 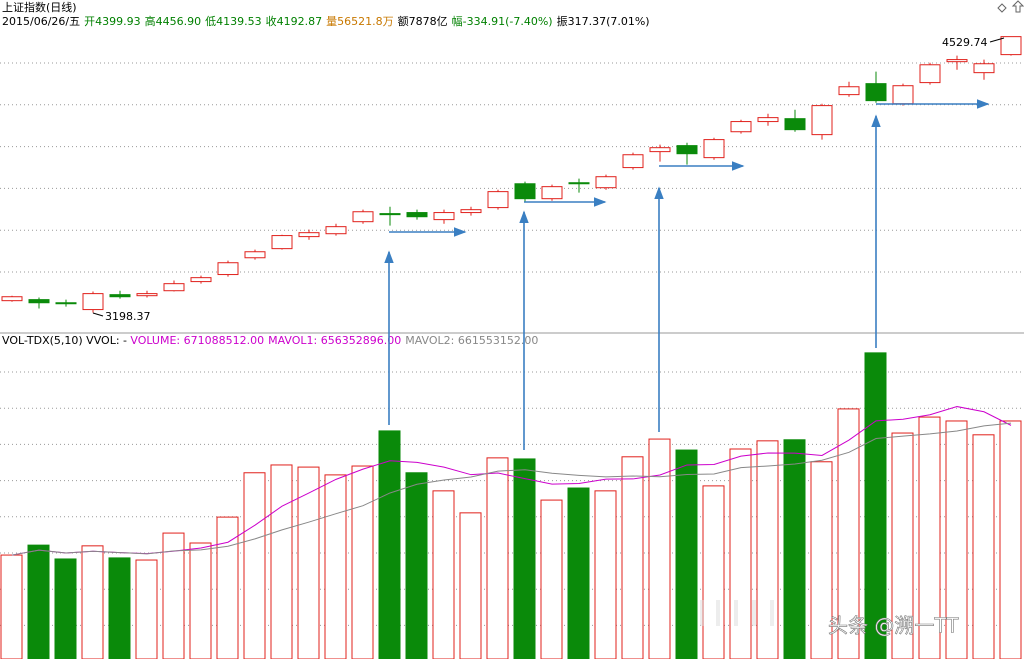 What do you see at coordinates (294, 21) in the screenshot?
I see `header-item: 收4192.87` at bounding box center [294, 21].